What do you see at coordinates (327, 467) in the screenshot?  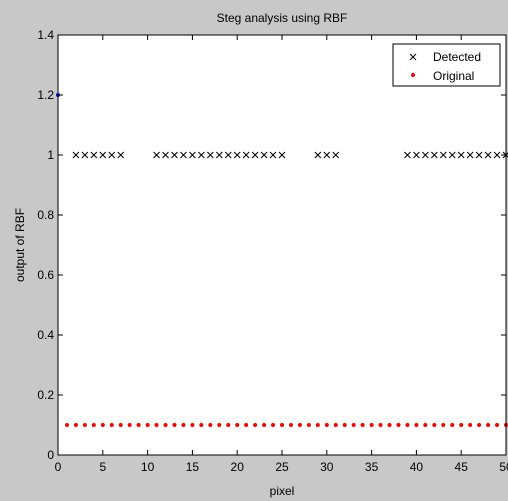 I see `x-tick-label: 30` at bounding box center [327, 467].